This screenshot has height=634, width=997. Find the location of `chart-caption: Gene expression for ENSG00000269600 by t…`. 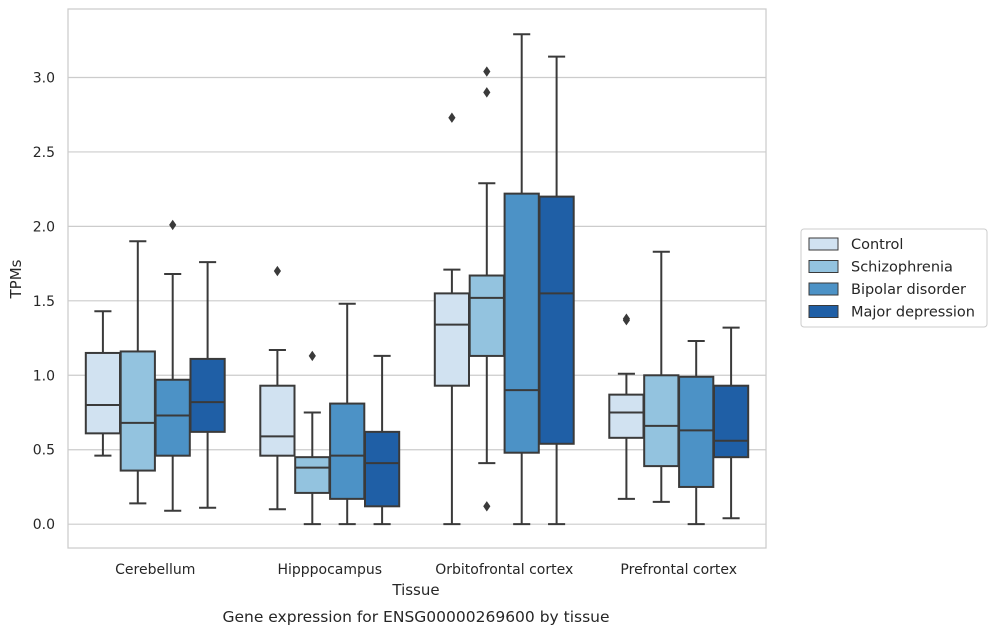

chart-caption: Gene expression for ENSG00000269600 by t… is located at coordinates (415, 617).